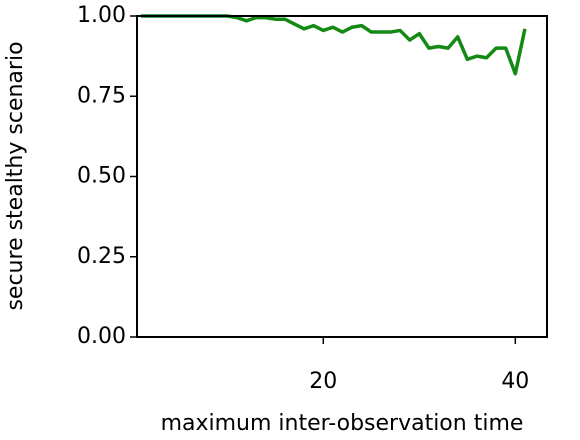 The image size is (580, 440). I want to click on data-line, so click(333, 45).